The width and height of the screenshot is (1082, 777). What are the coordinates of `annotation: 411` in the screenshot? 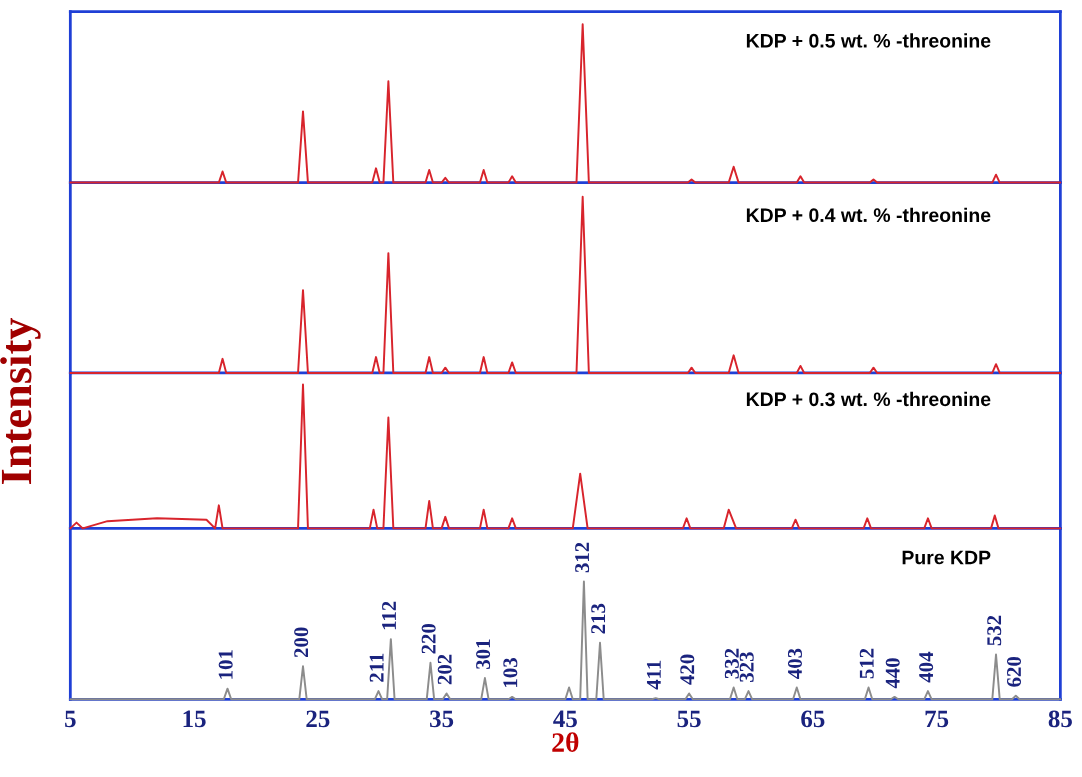 It's located at (653, 675).